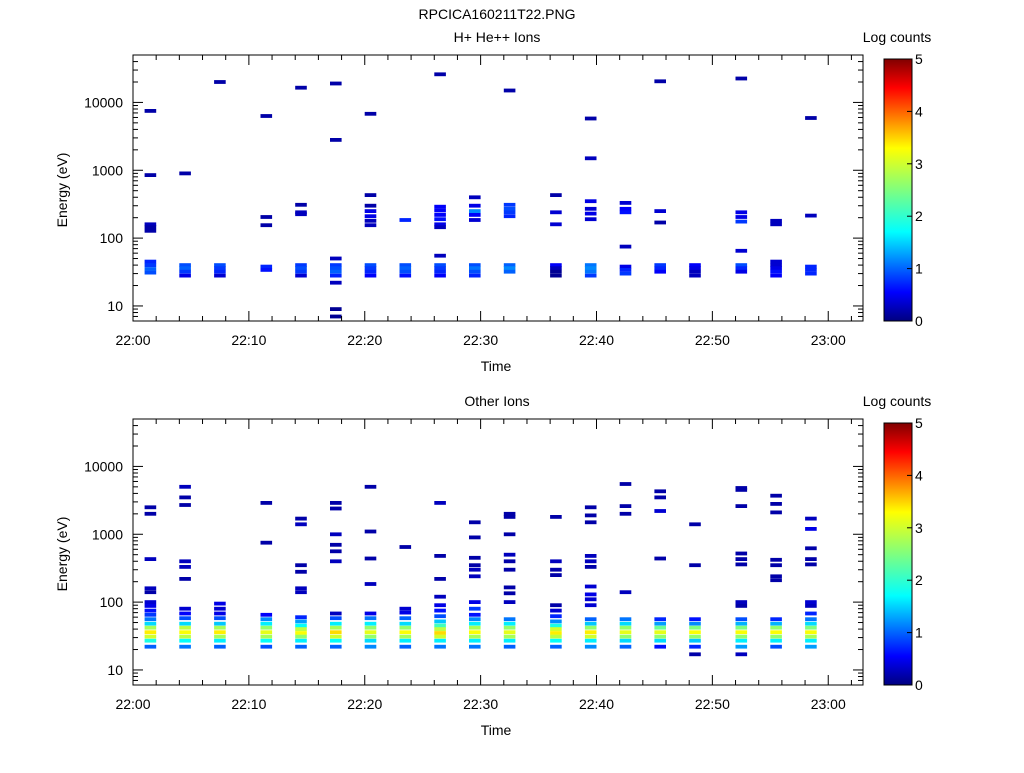 The height and width of the screenshot is (773, 1024). I want to click on colorbar-tick-label: 3, so click(919, 164).